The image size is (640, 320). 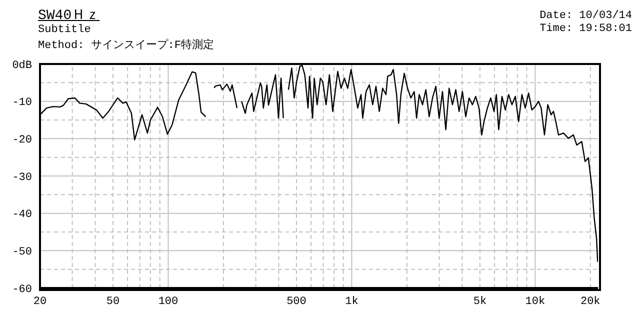 I want to click on y-tick-label: 0dB, so click(x=22, y=66).